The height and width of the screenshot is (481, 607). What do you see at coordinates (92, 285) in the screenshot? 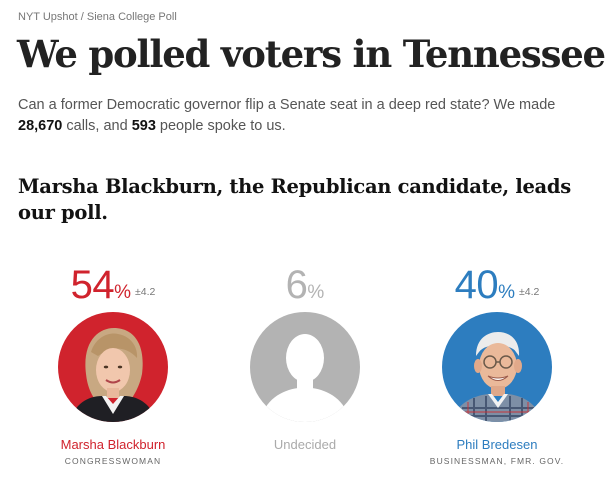
I see `vote-share-value: 54` at bounding box center [92, 285].